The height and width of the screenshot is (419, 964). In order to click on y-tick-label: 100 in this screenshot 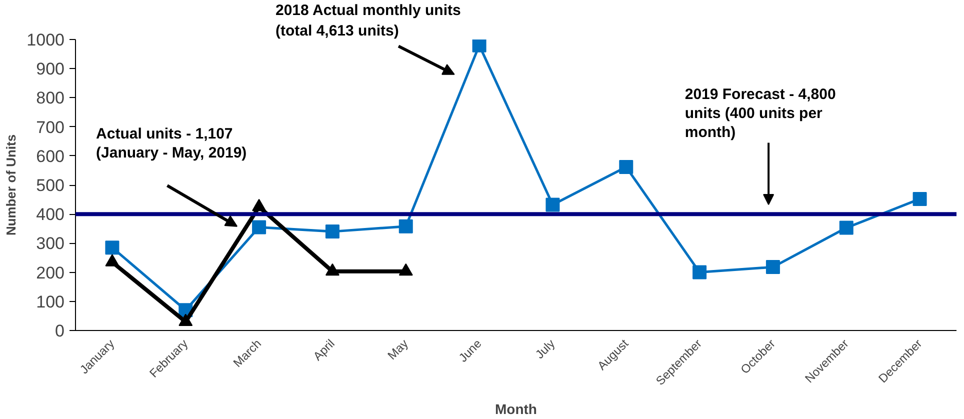, I will do `click(50, 302)`.